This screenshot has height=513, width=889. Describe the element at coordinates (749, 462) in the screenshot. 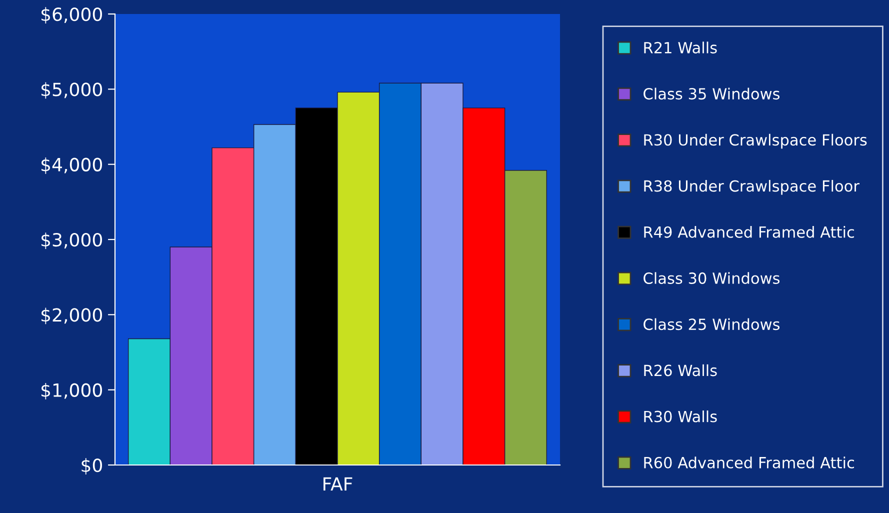

I see `legend-label: R60 Advanced Framed Attic` at that location.